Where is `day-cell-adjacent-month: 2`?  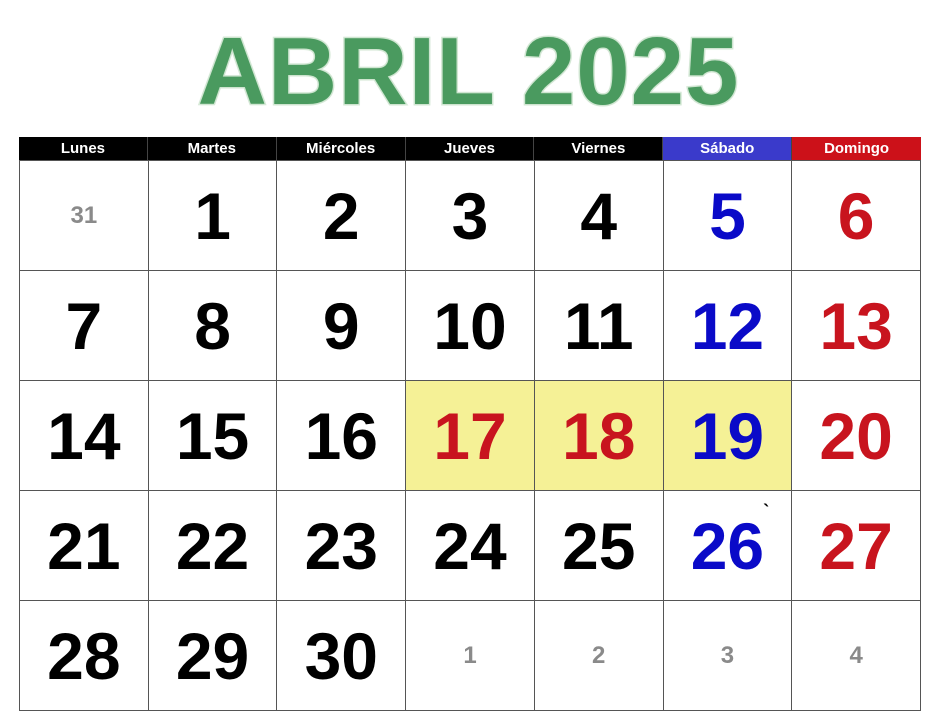 day-cell-adjacent-month: 2 is located at coordinates (599, 656).